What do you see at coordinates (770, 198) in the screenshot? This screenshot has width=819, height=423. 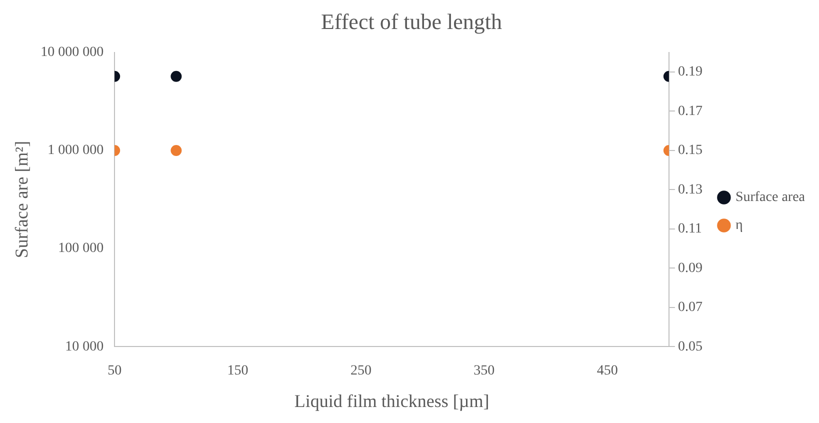 I see `legend-label: Surface area` at bounding box center [770, 198].